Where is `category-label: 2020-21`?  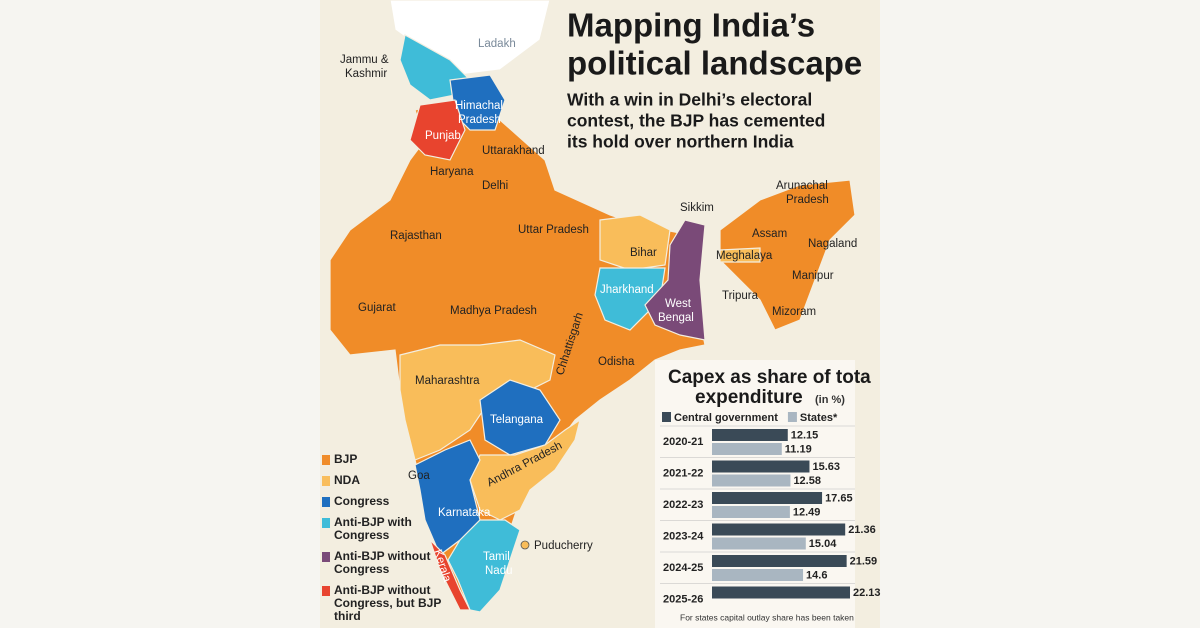 category-label: 2020-21 is located at coordinates (683, 442).